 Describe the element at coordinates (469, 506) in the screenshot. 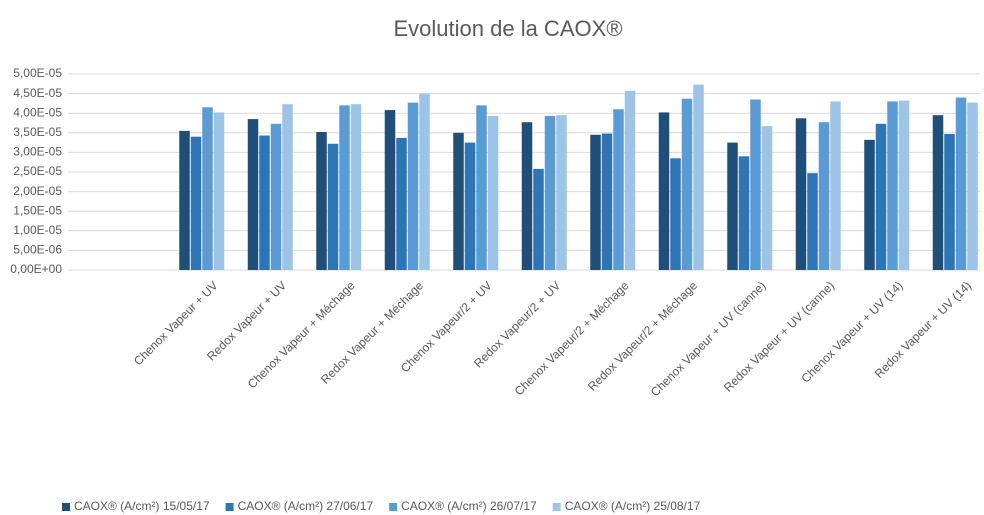

I see `legend-label: CAOX® (A/cm²) 26/07/17` at that location.